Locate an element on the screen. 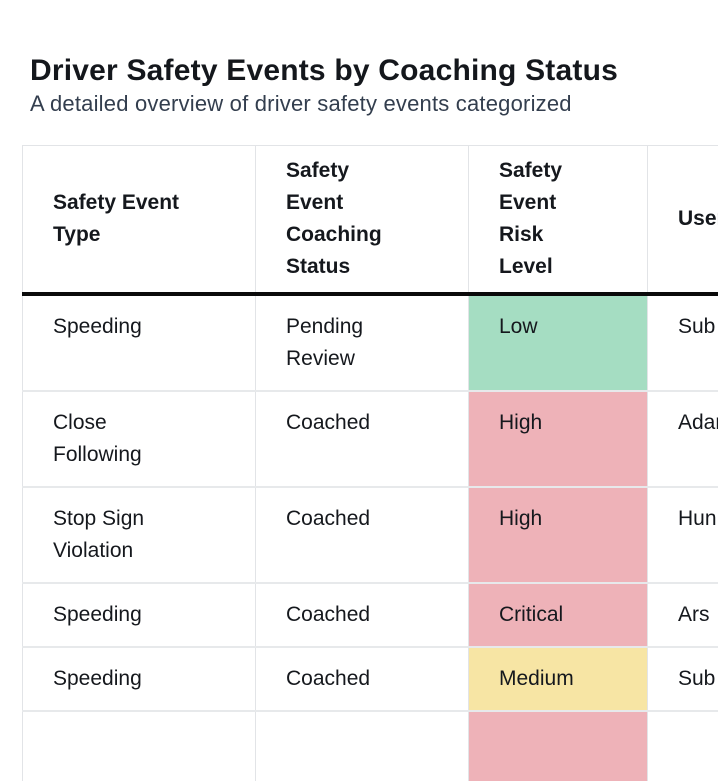 Image resolution: width=718 pixels, height=781 pixels. column-header-label: User is located at coordinates (698, 219).